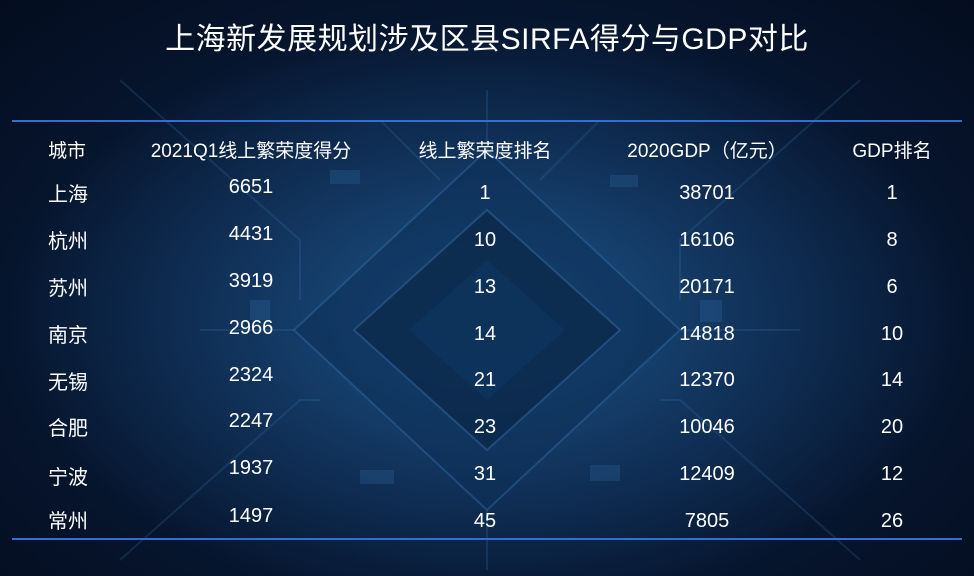  Describe the element at coordinates (251, 328) in the screenshot. I see `score-cell: 2966` at that location.